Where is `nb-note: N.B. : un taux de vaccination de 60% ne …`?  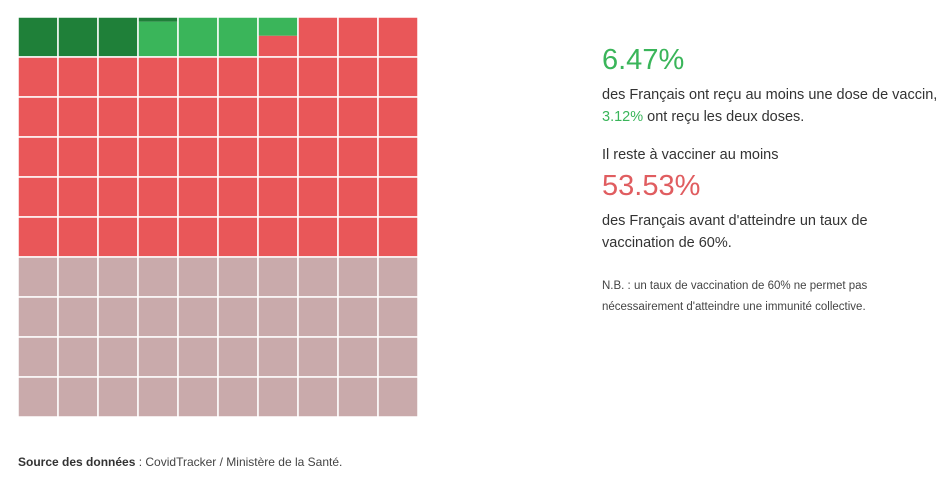 nb-note: N.B. : un taux de vaccination de 60% ne … is located at coordinates (735, 296).